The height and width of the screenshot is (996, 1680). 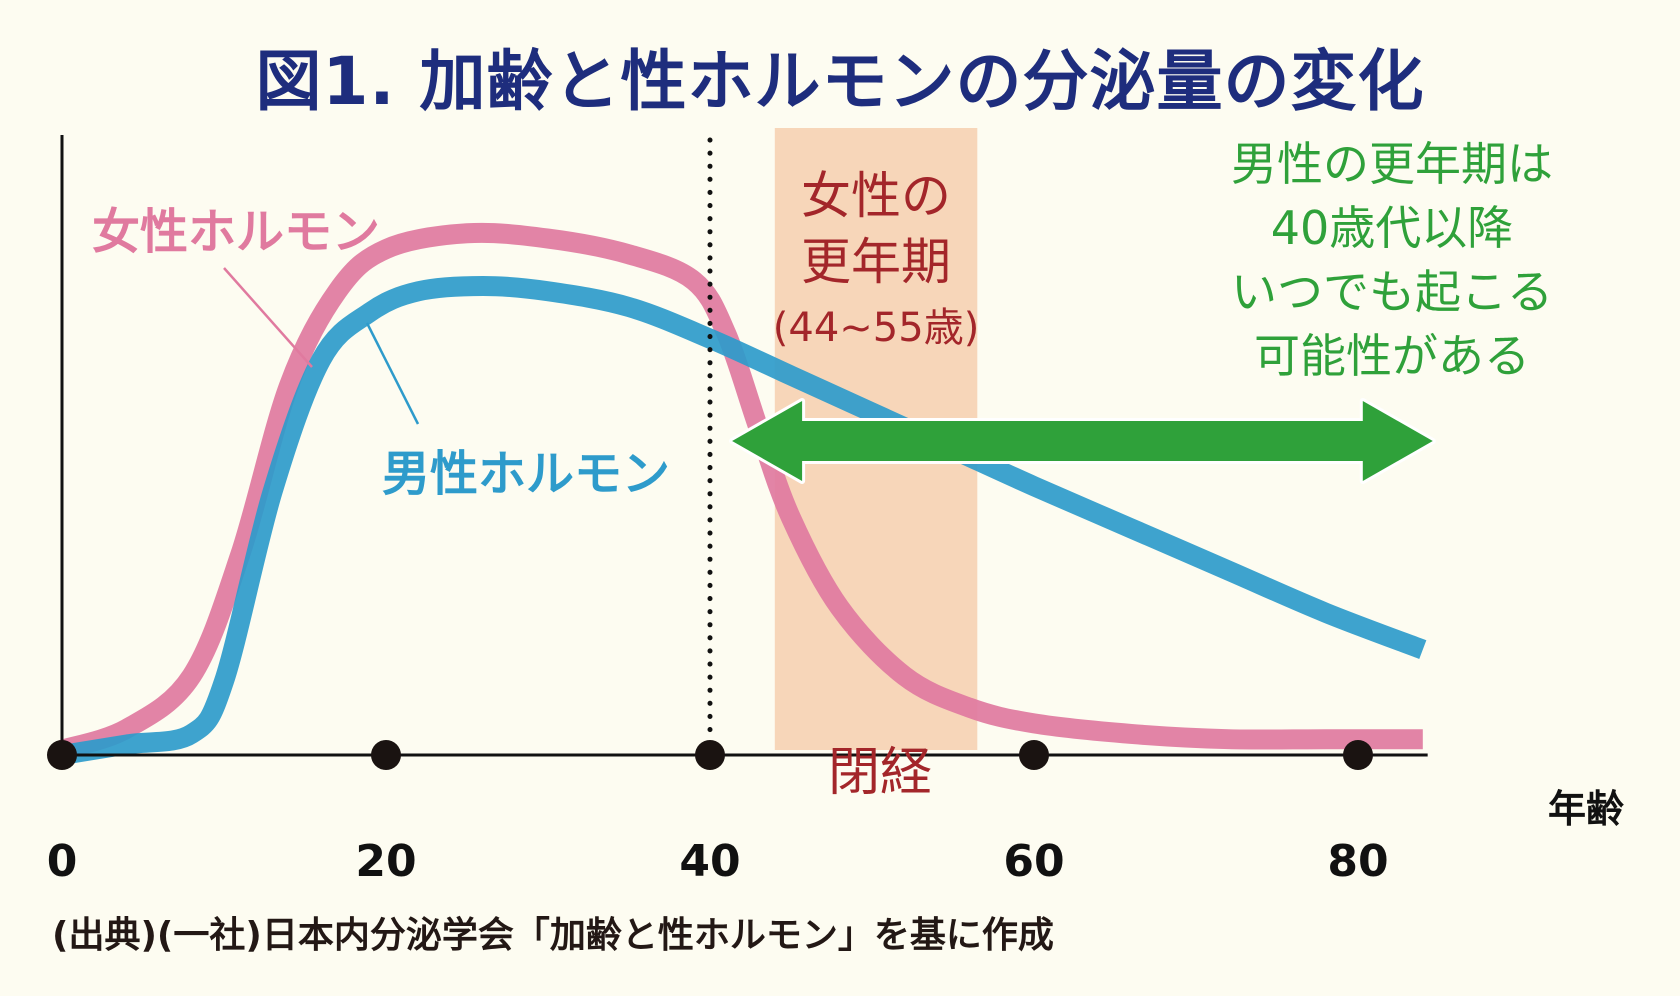 I want to click on x-tick-label-80: 80, so click(x=1357, y=861).